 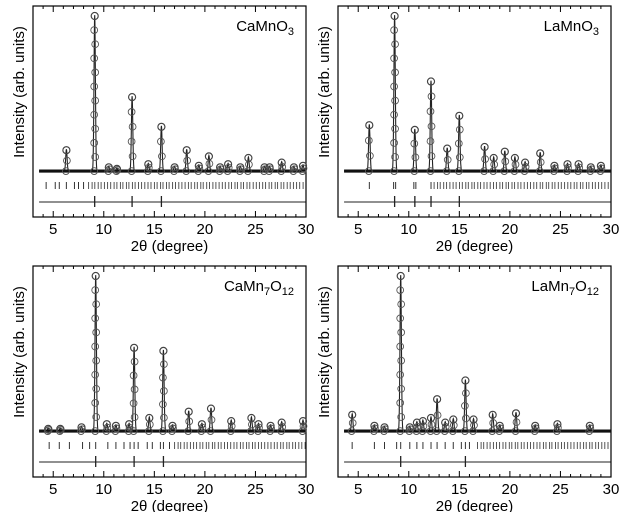 I want to click on x-tick-label: 10, so click(x=408, y=489).